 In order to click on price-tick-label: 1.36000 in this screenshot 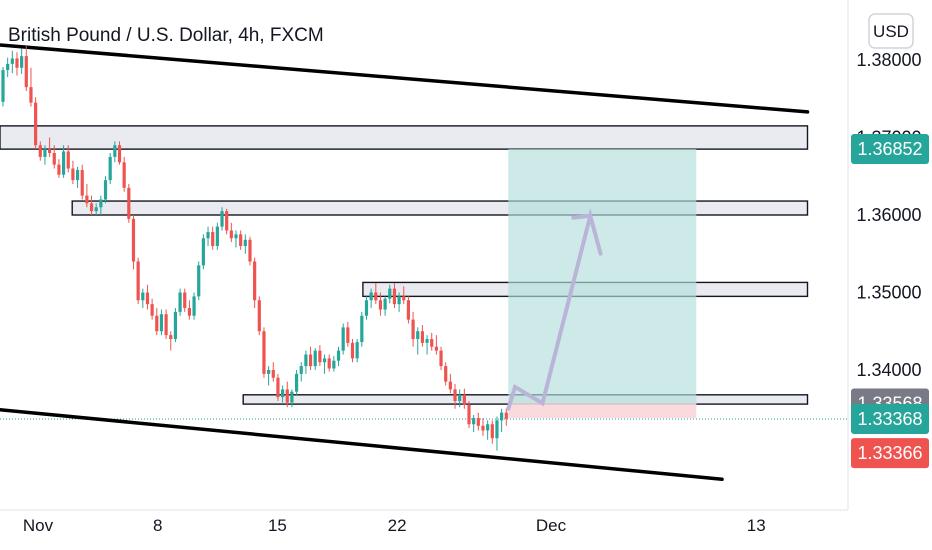, I will do `click(888, 215)`.